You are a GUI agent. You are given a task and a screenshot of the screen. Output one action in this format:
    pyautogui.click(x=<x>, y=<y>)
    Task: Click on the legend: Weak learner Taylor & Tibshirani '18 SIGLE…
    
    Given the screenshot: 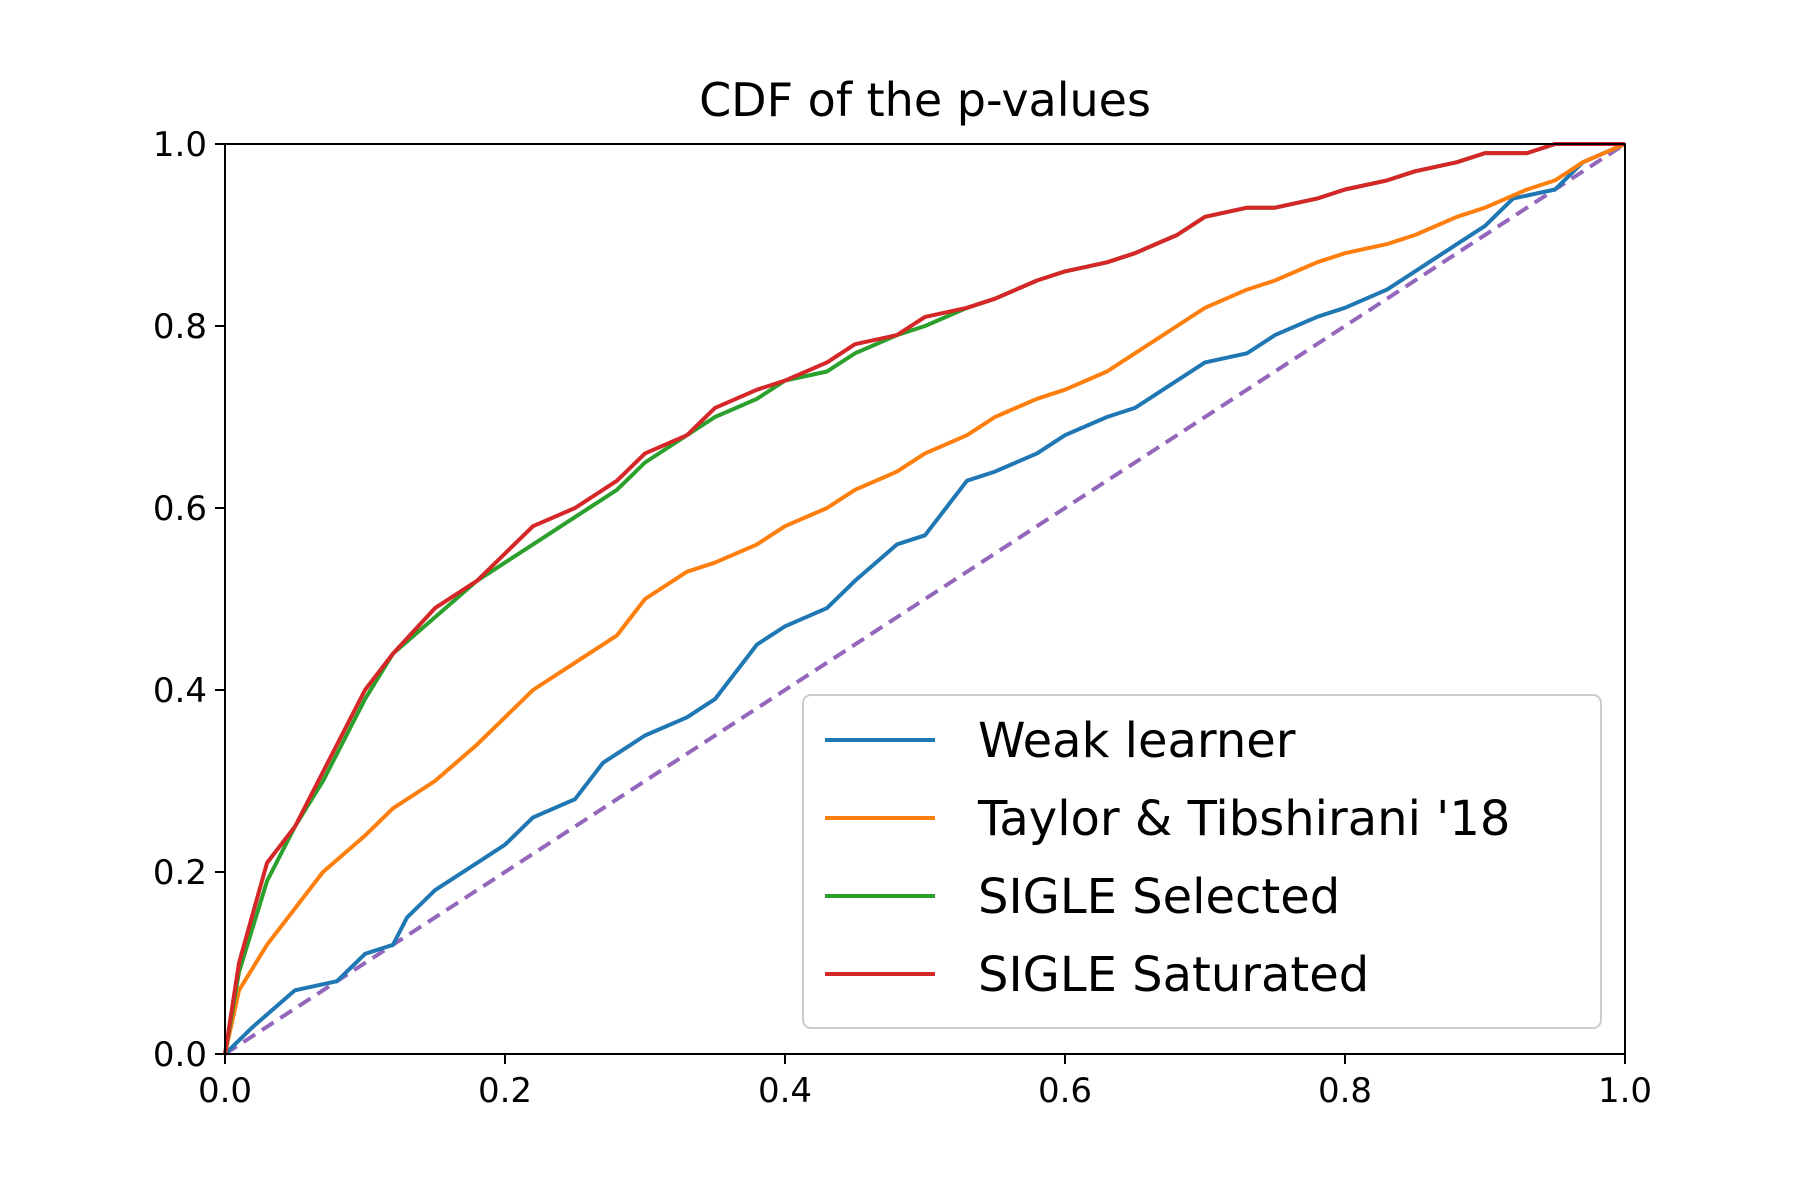 What is the action you would take?
    pyautogui.click(x=1202, y=861)
    